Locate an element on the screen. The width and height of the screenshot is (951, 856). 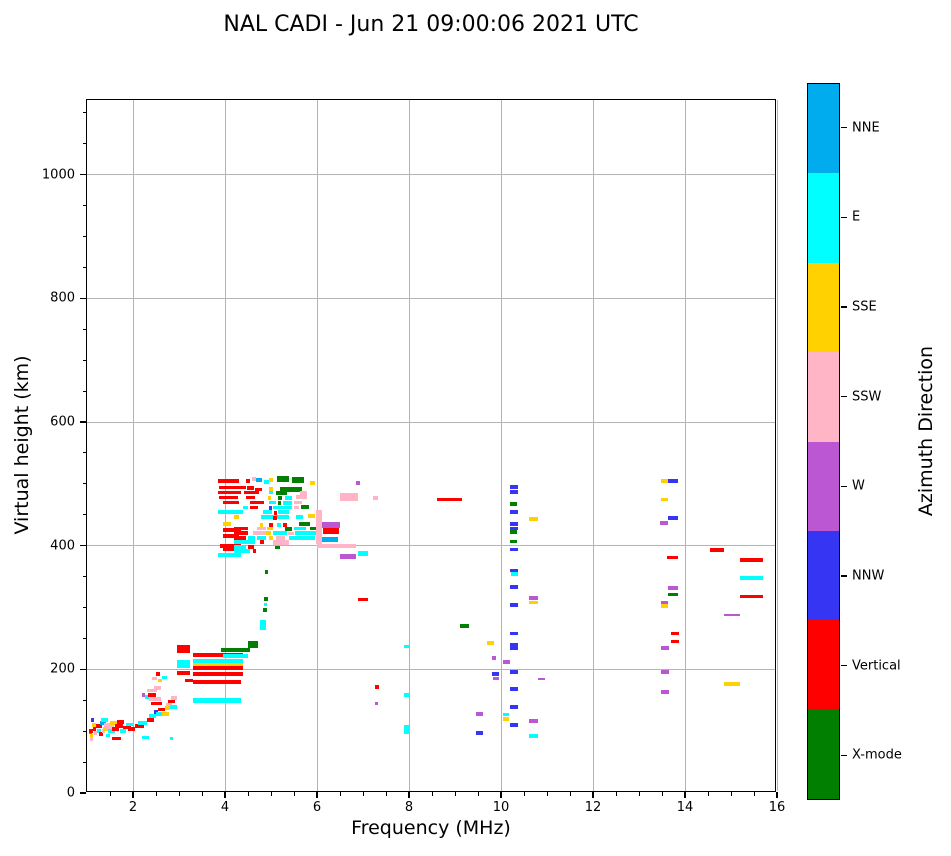
x-tick-label: 14 is located at coordinates (685, 807).